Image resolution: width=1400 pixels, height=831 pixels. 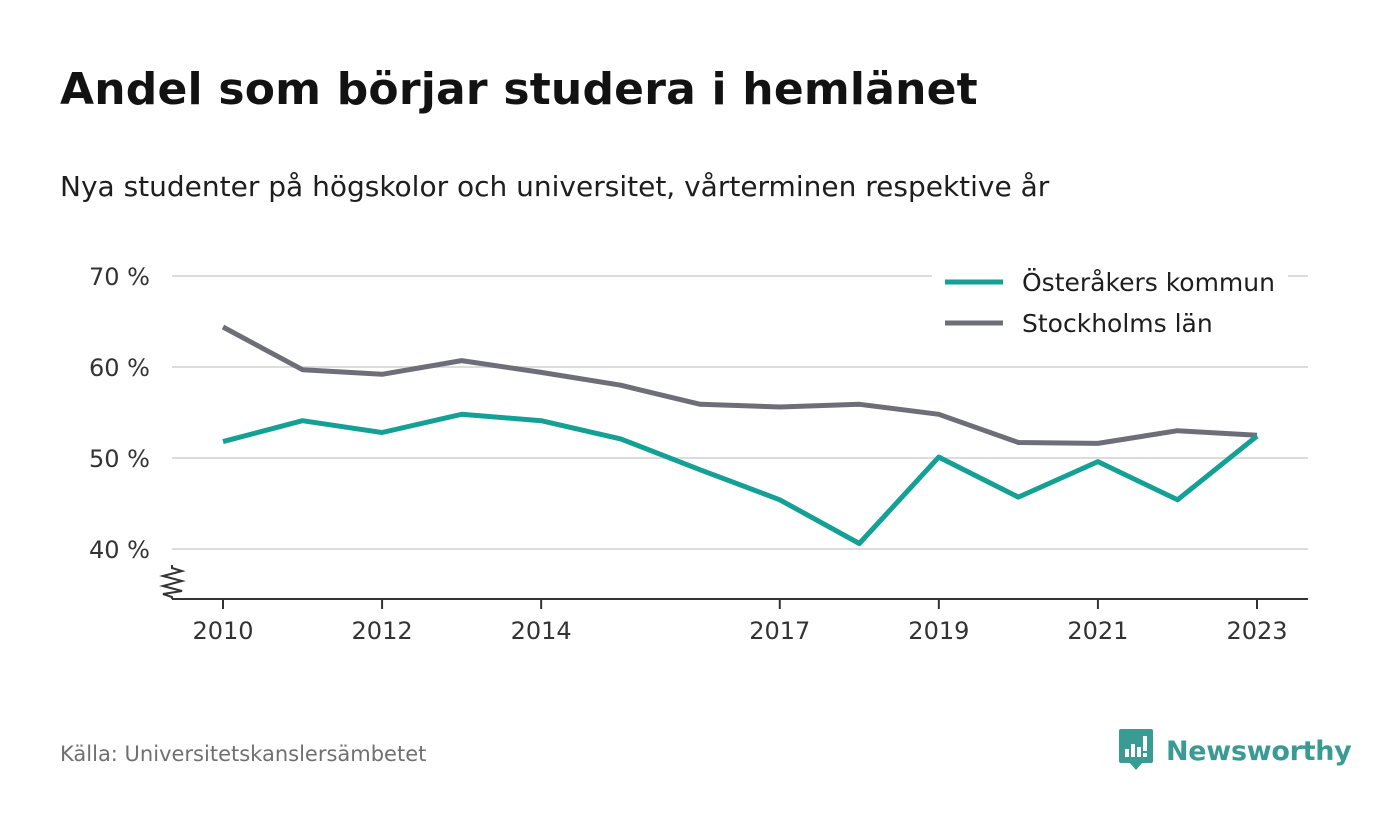 What do you see at coordinates (119, 413) in the screenshot?
I see `y-axis-ticks: 40 % 50 % 60 % 70 %` at bounding box center [119, 413].